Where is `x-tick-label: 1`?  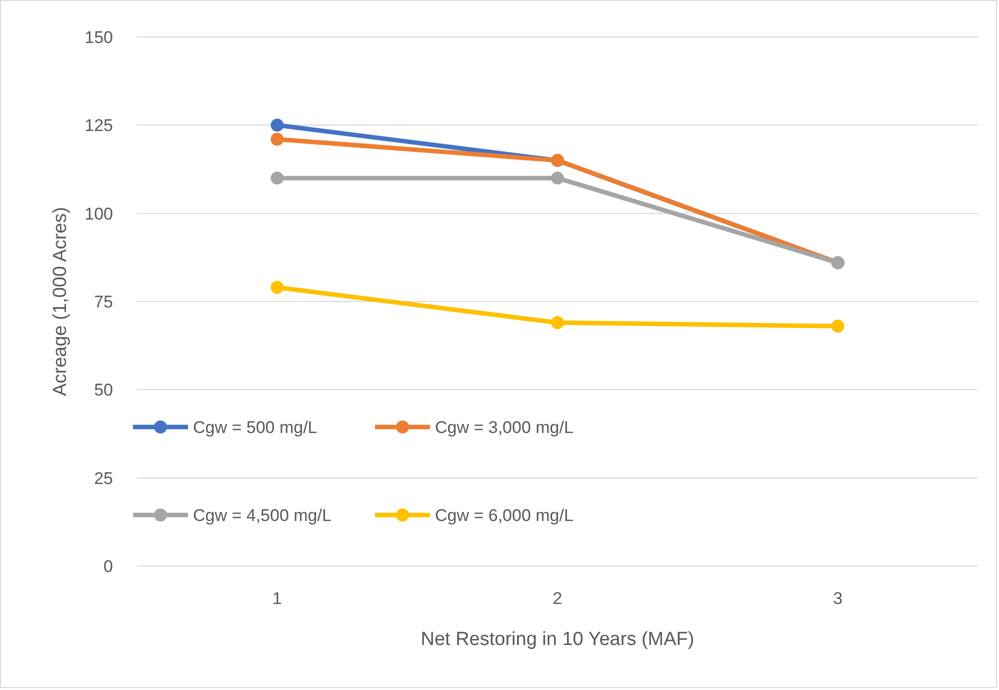
x-tick-label: 1 is located at coordinates (277, 598).